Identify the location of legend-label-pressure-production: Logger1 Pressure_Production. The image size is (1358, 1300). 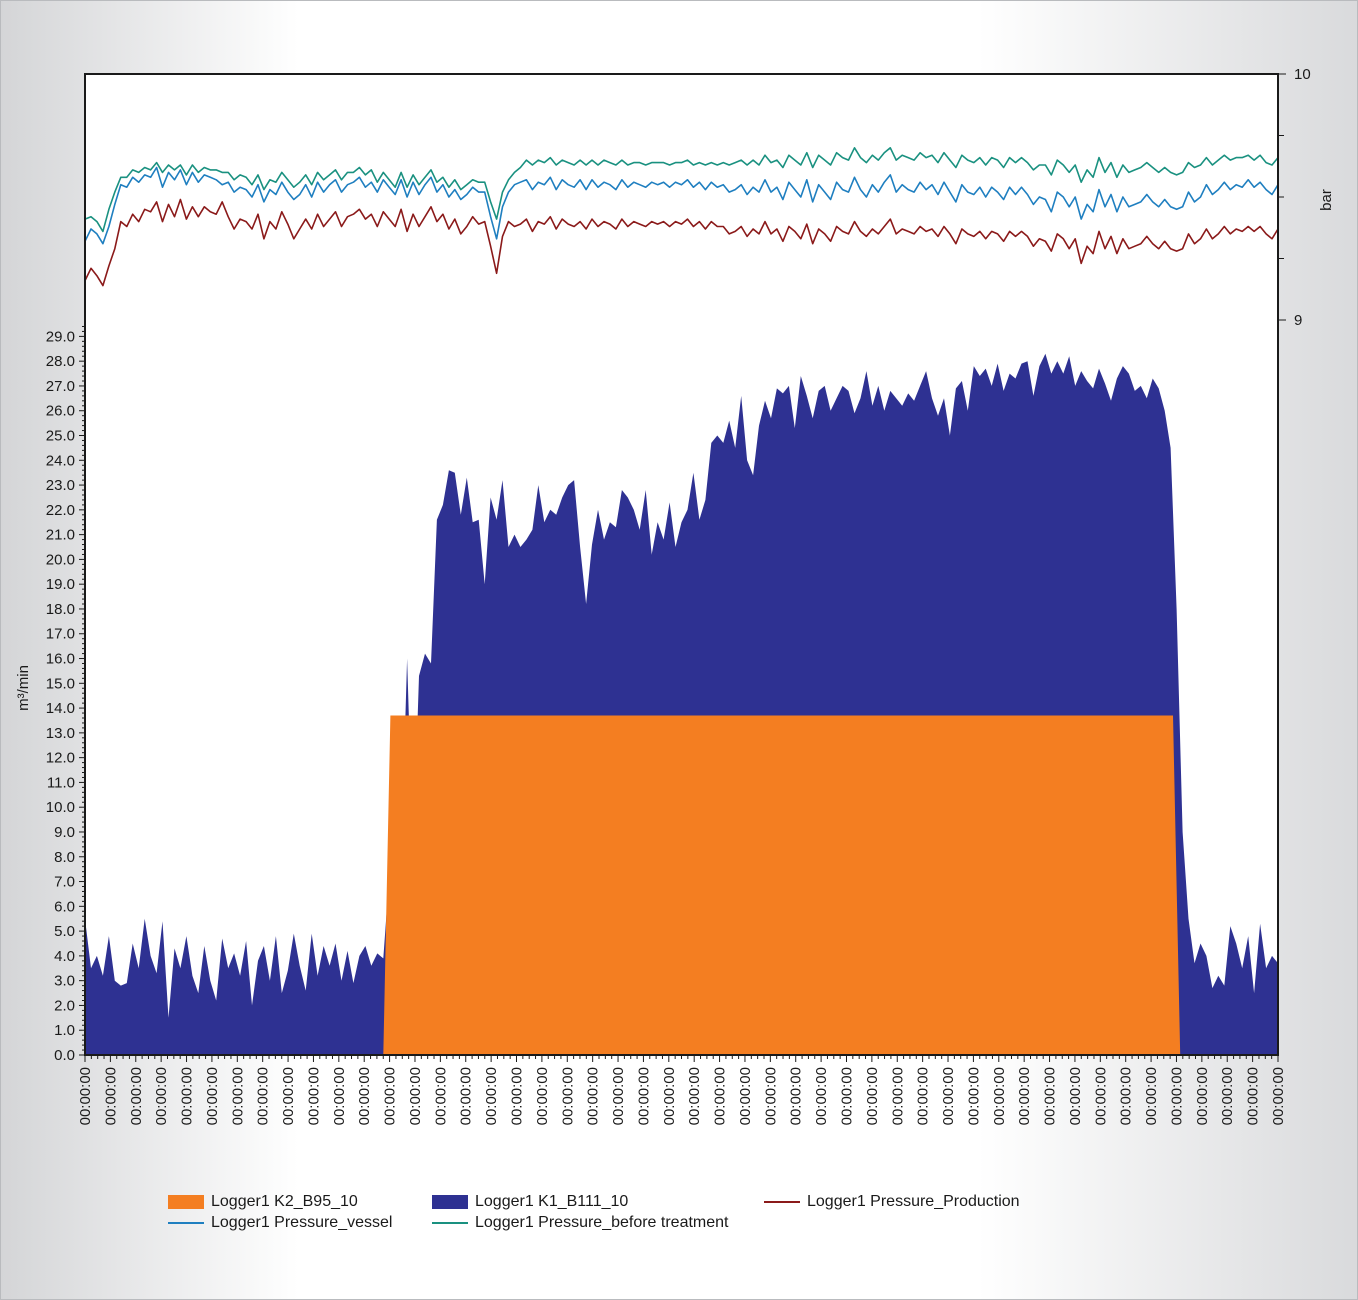
(913, 1201).